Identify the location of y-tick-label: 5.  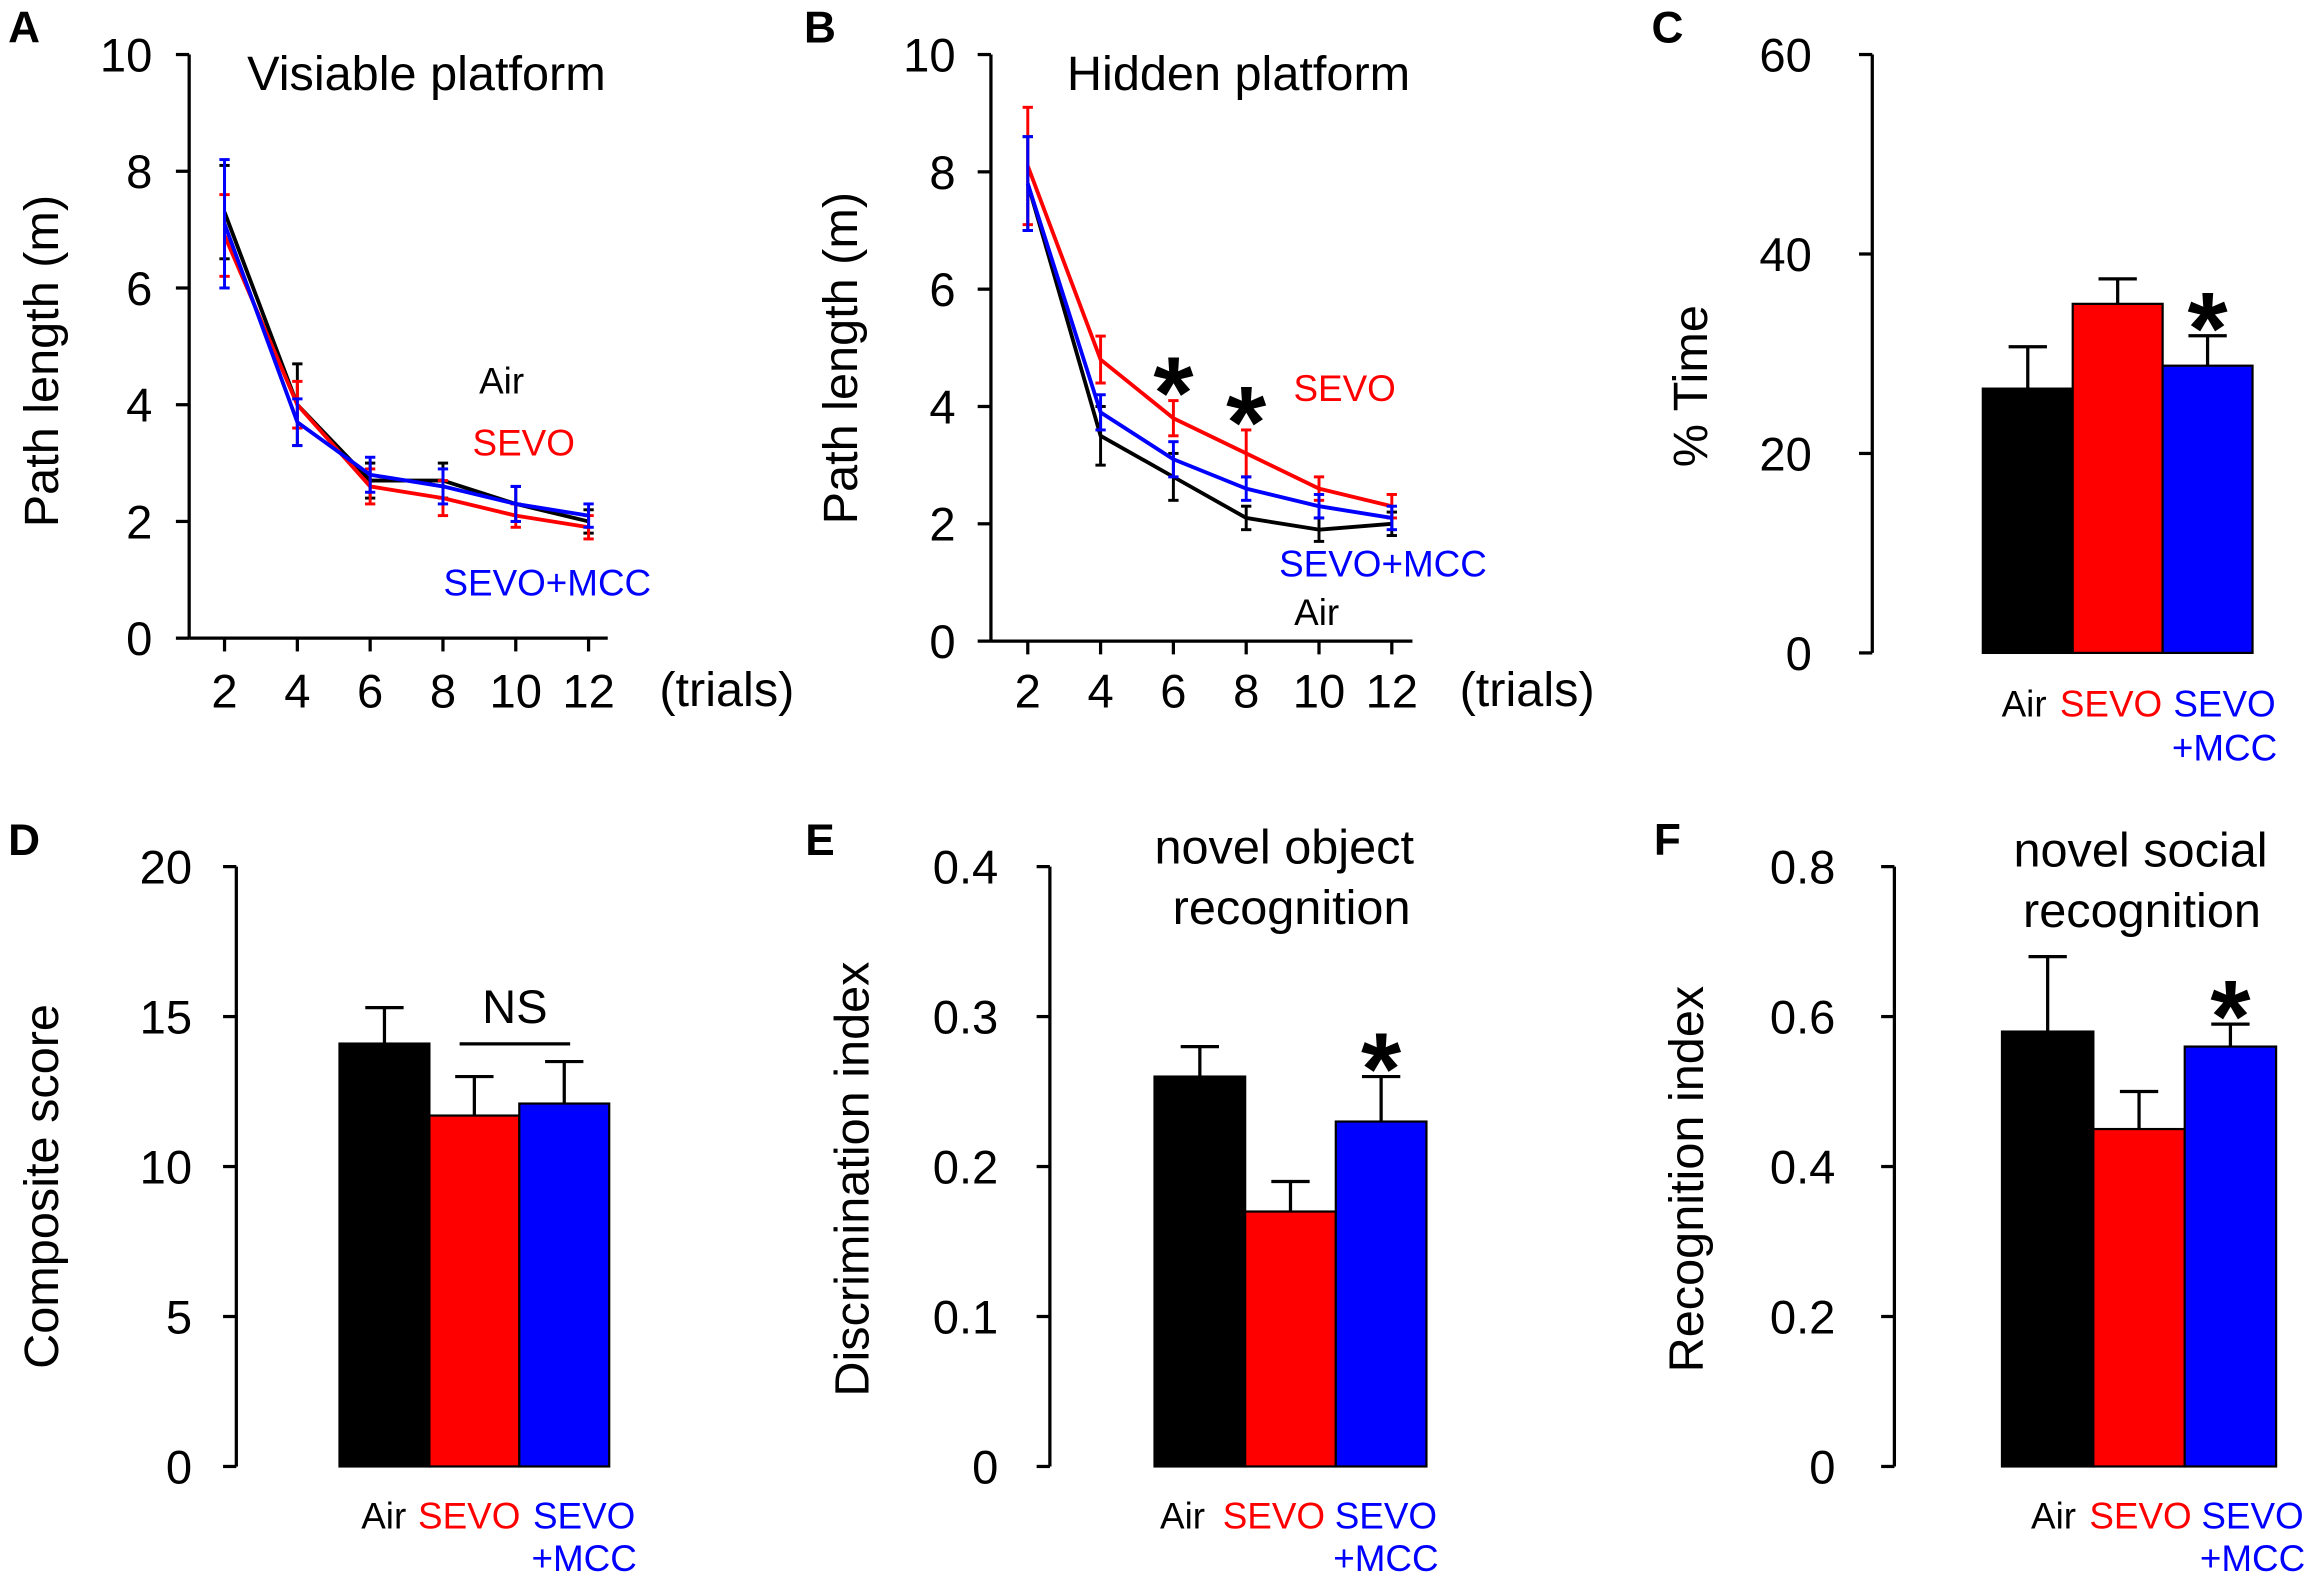
(179, 1316).